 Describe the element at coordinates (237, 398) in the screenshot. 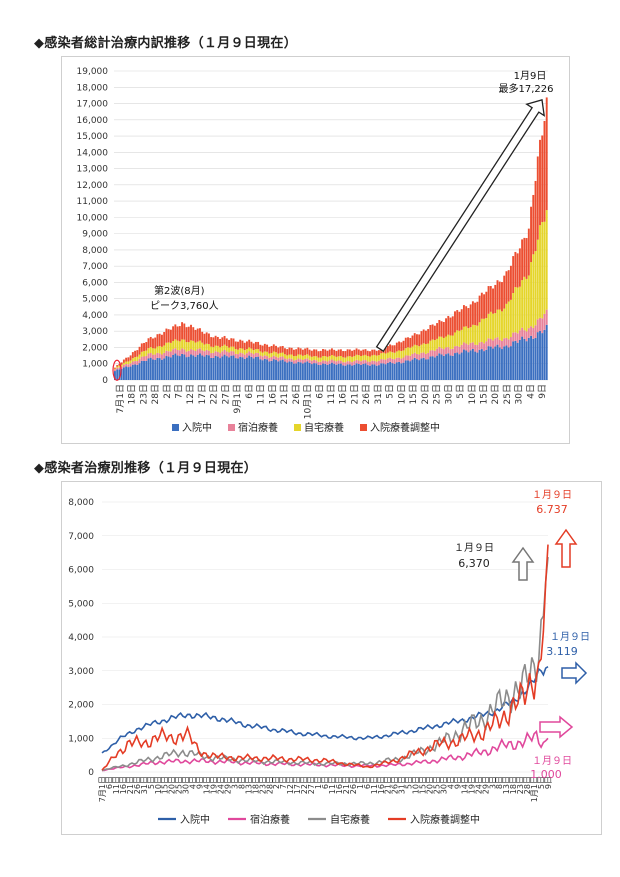

I see `x-tick-label: 9月1日` at that location.